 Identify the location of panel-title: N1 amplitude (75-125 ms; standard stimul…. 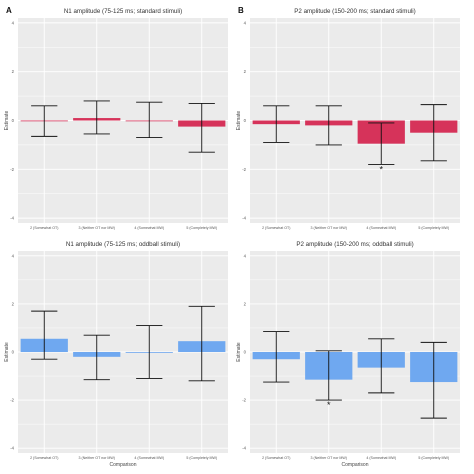
(123, 11).